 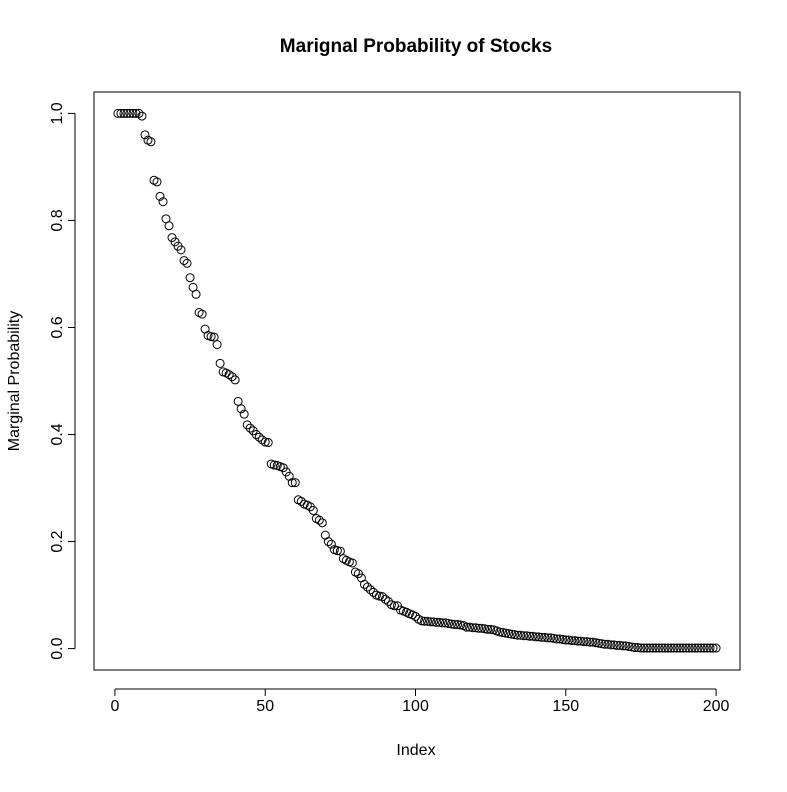 What do you see at coordinates (415, 750) in the screenshot?
I see `x-axis-label: Index` at bounding box center [415, 750].